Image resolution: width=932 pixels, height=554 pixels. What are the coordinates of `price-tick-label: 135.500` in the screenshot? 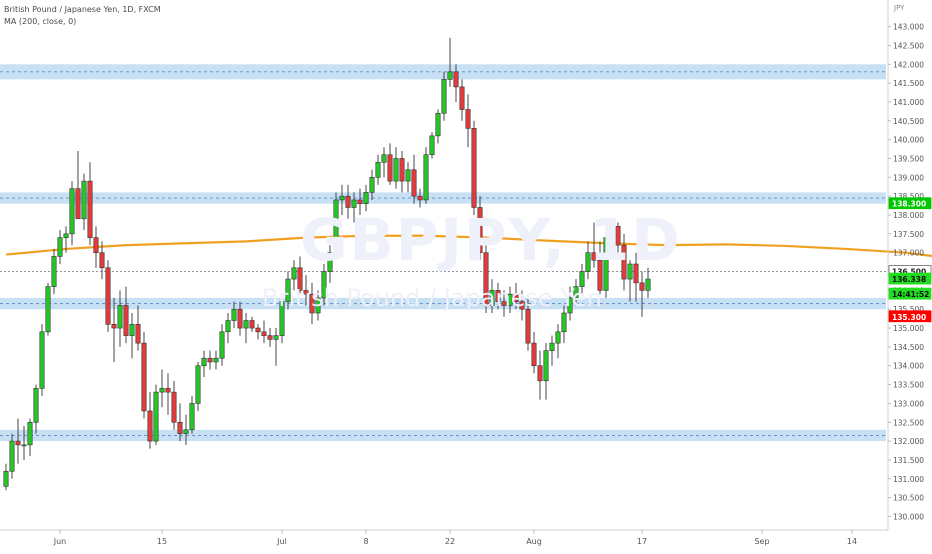 It's located at (908, 309).